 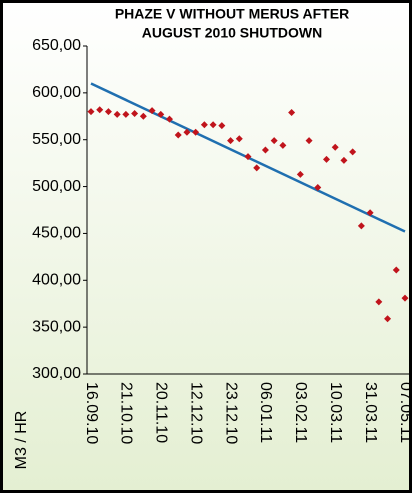 What do you see at coordinates (404, 412) in the screenshot?
I see `x-tick-label: 07.05.11` at bounding box center [404, 412].